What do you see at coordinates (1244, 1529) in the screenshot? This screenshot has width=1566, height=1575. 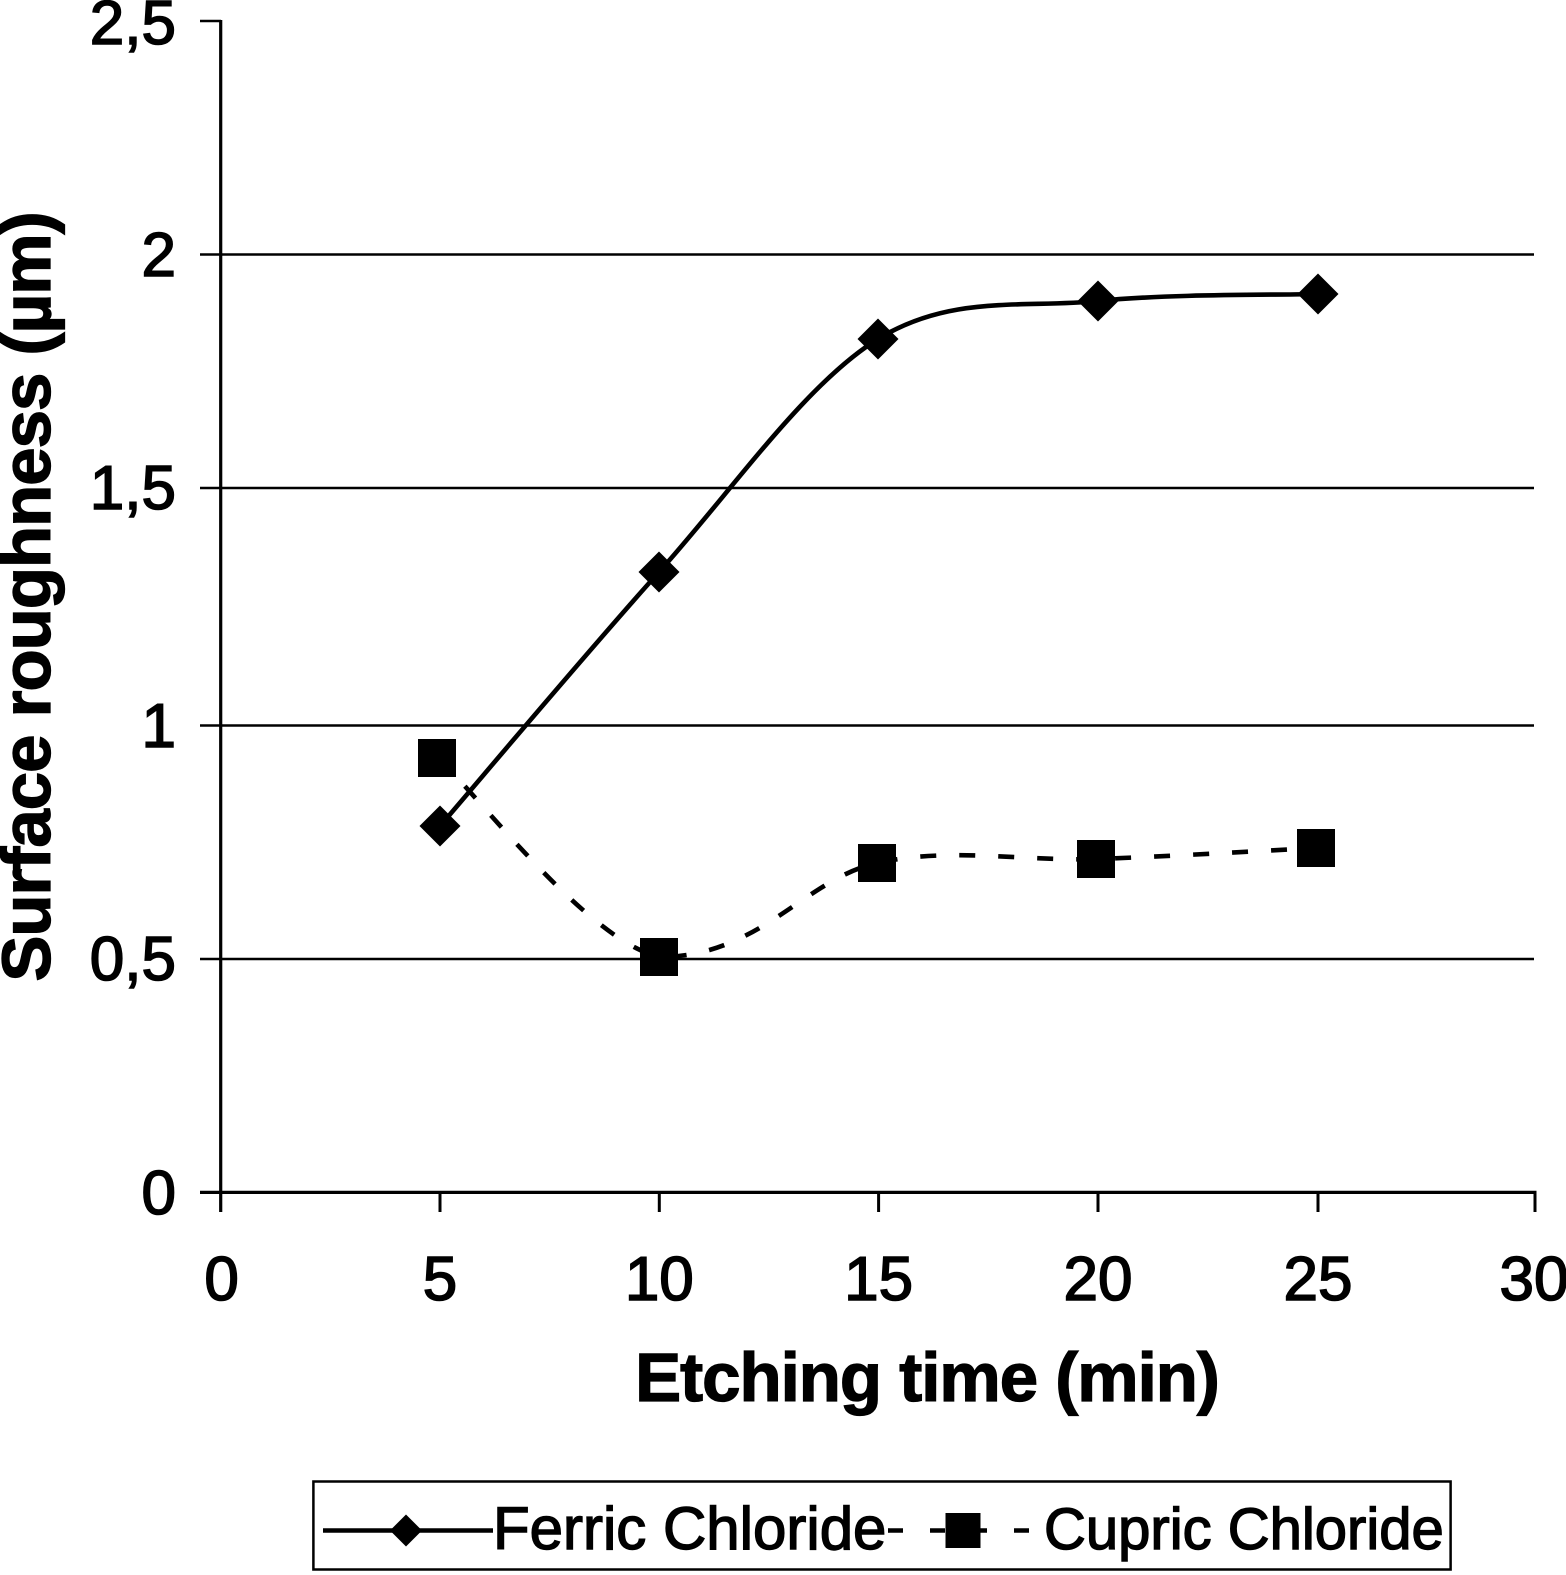 I see `svg-text: Cupric Chloride` at bounding box center [1244, 1529].